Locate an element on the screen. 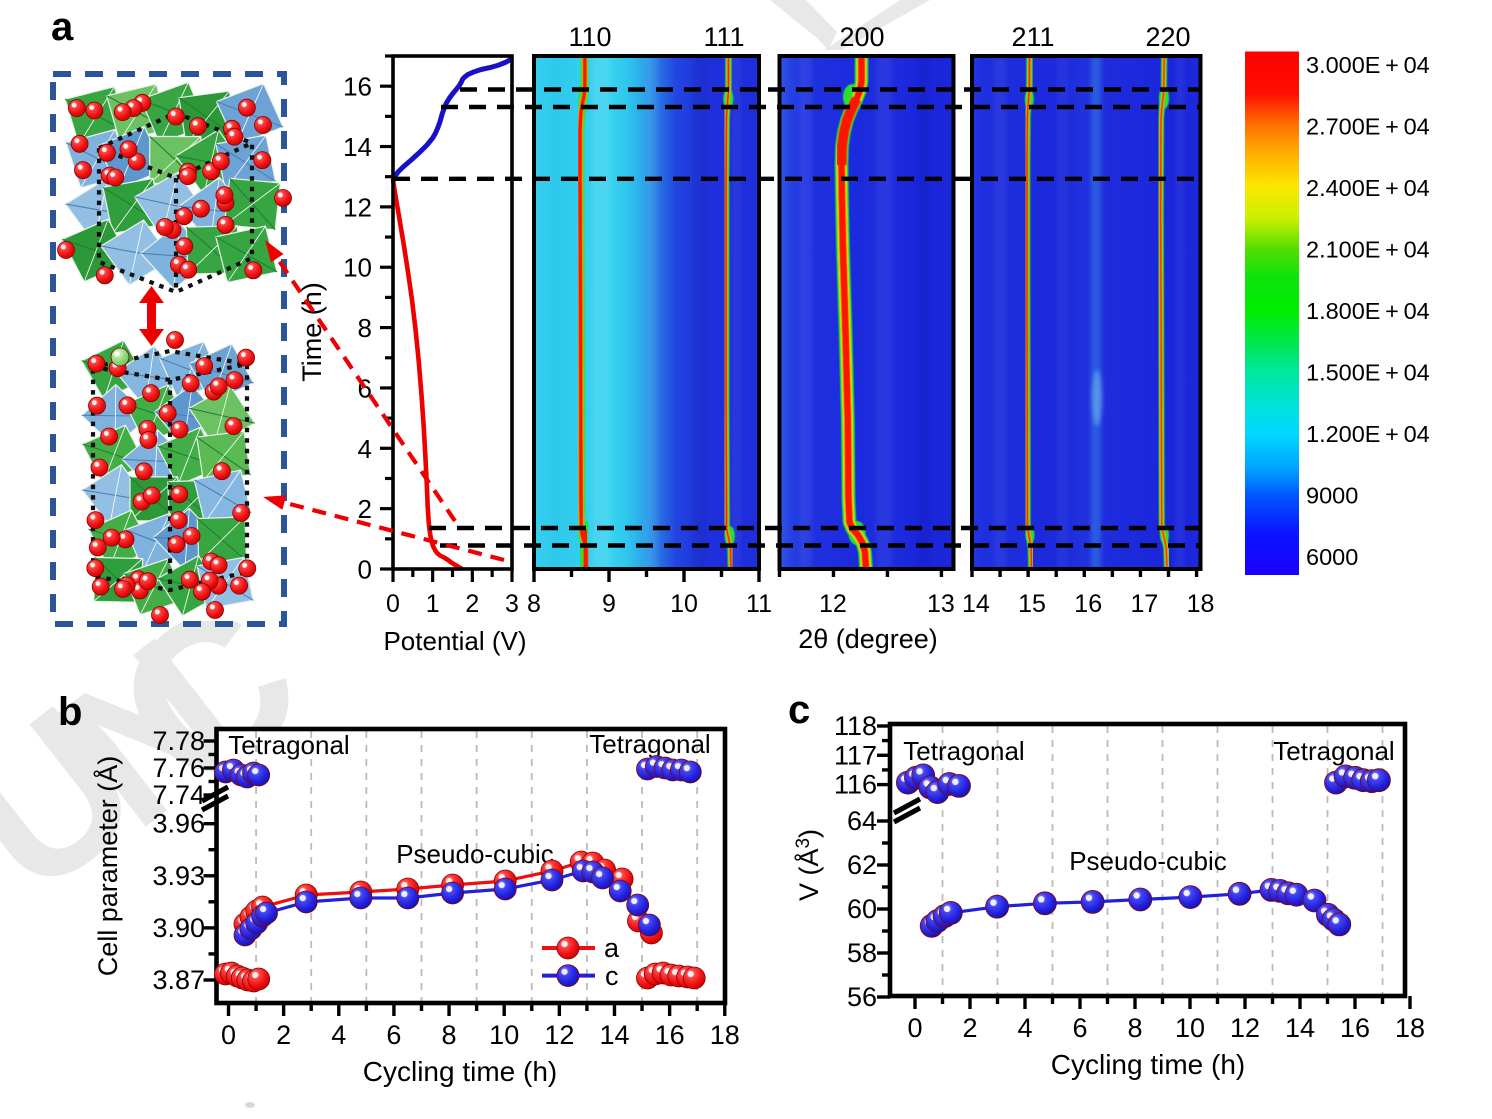 This screenshot has height=1119, width=1492. svg-text: 111 is located at coordinates (723, 37).